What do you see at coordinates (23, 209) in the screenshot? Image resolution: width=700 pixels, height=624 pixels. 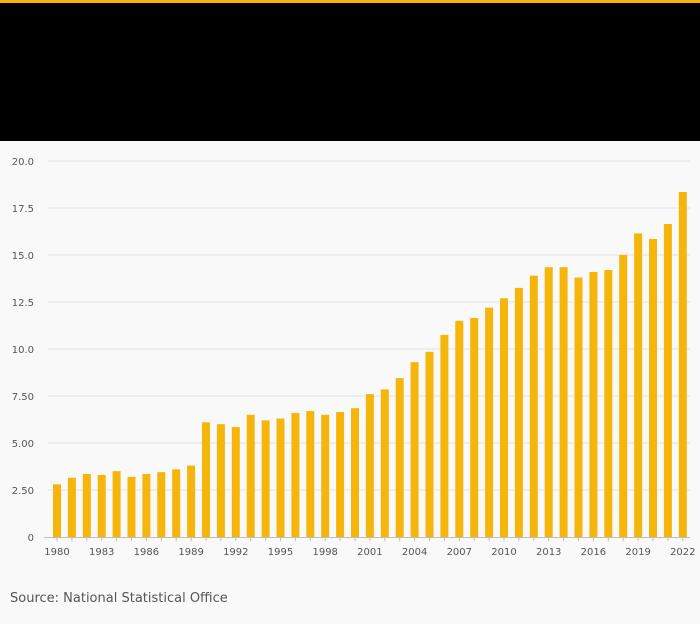 I see `y-tick-label: 17.5` at bounding box center [23, 209].